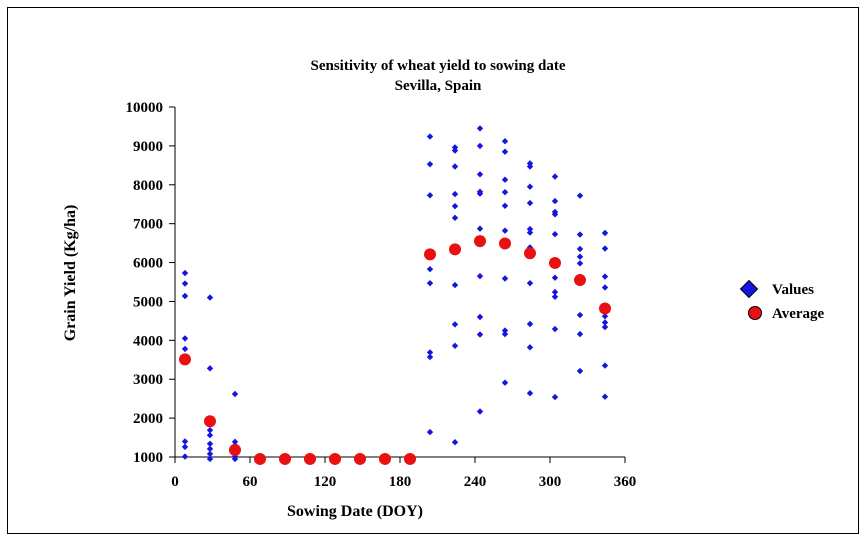 Image resolution: width=867 pixels, height=541 pixels. I want to click on legend-item-average: Average, so click(786, 314).